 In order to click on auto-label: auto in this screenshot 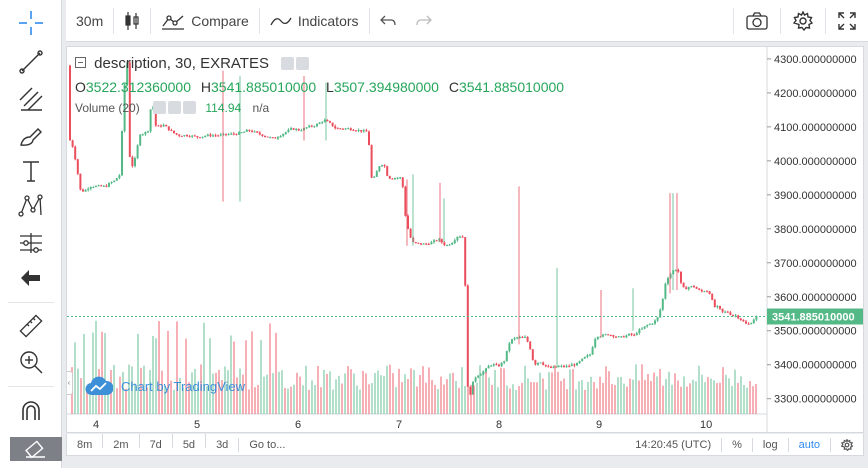, I will do `click(809, 444)`.